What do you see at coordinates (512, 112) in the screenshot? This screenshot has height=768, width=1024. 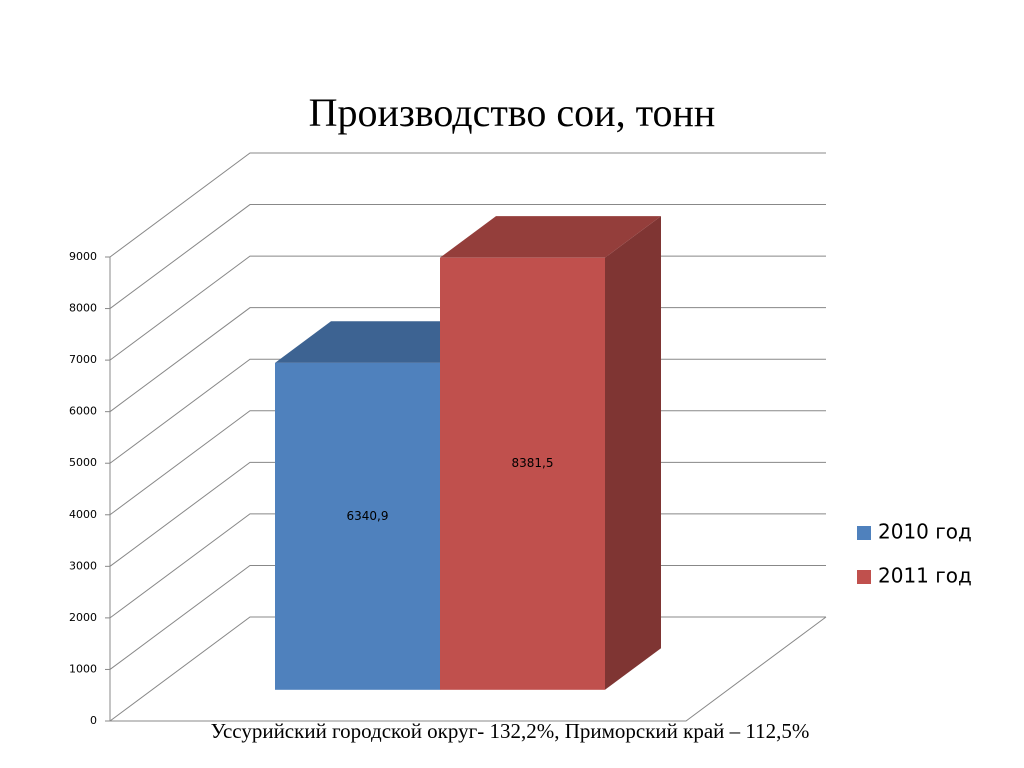 I see `chart-title: Производство сои, тонн` at bounding box center [512, 112].